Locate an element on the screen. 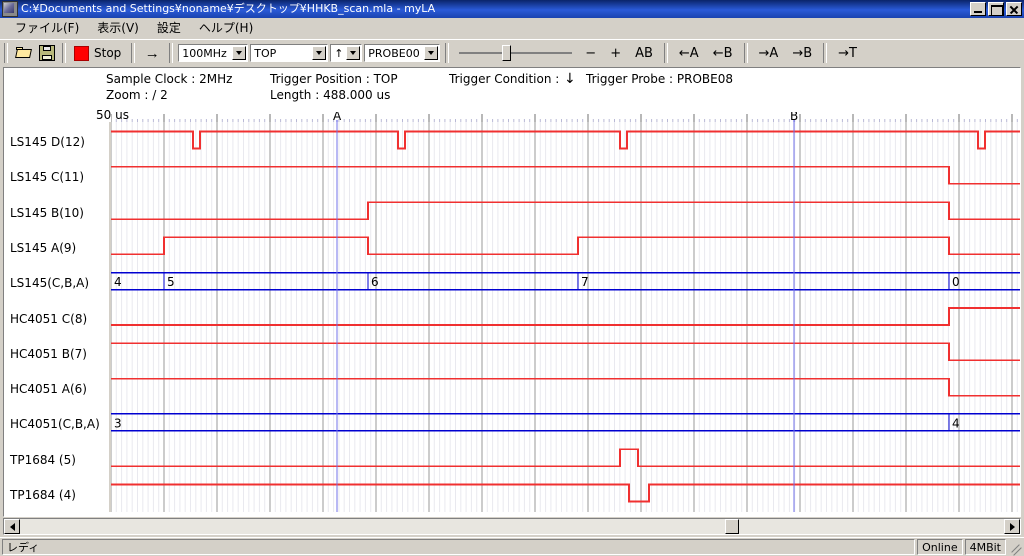 This screenshot has height=556, width=1024. ab-measure-button: AB is located at coordinates (644, 53).